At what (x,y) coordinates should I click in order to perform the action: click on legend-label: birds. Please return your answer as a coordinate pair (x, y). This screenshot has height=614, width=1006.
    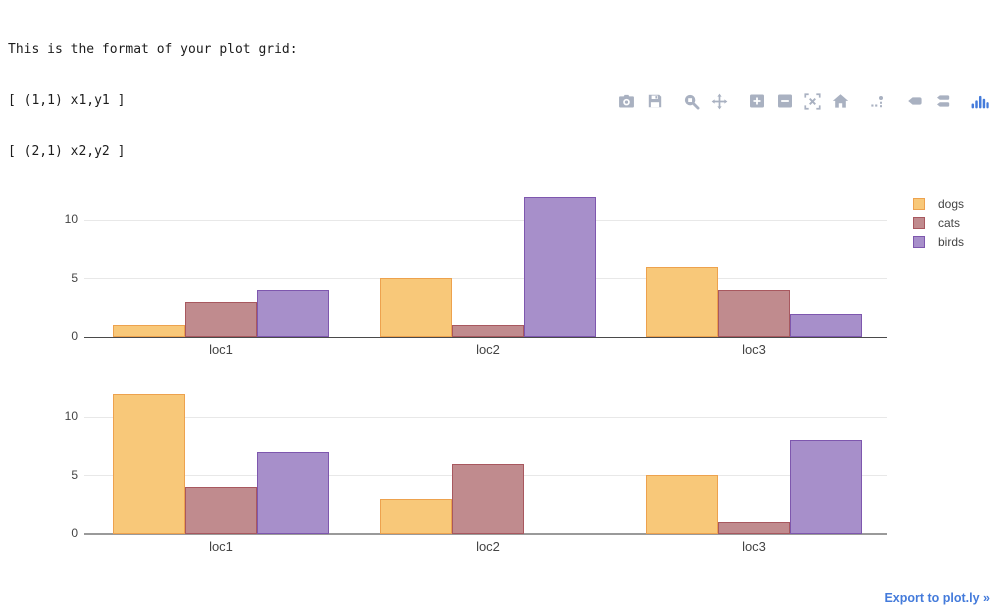
    Looking at the image, I should click on (951, 241).